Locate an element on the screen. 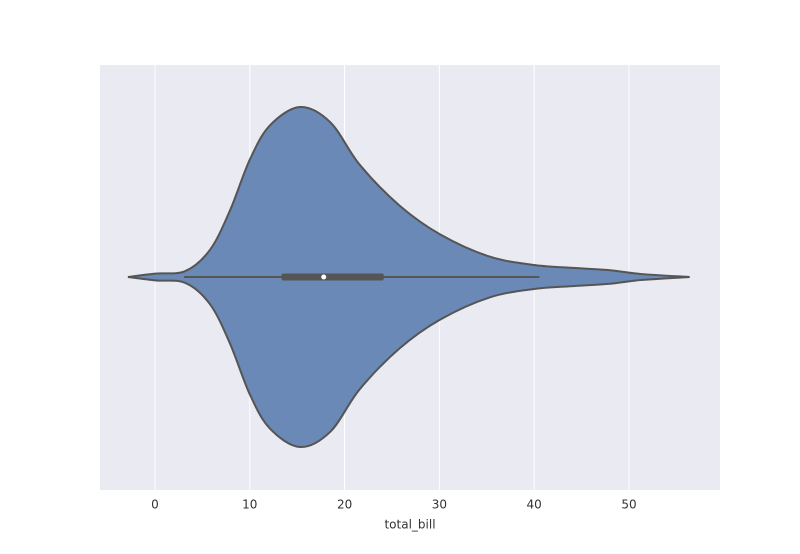 Image resolution: width=800 pixels, height=554 pixels. x-axis-label: total_bill is located at coordinates (409, 525).